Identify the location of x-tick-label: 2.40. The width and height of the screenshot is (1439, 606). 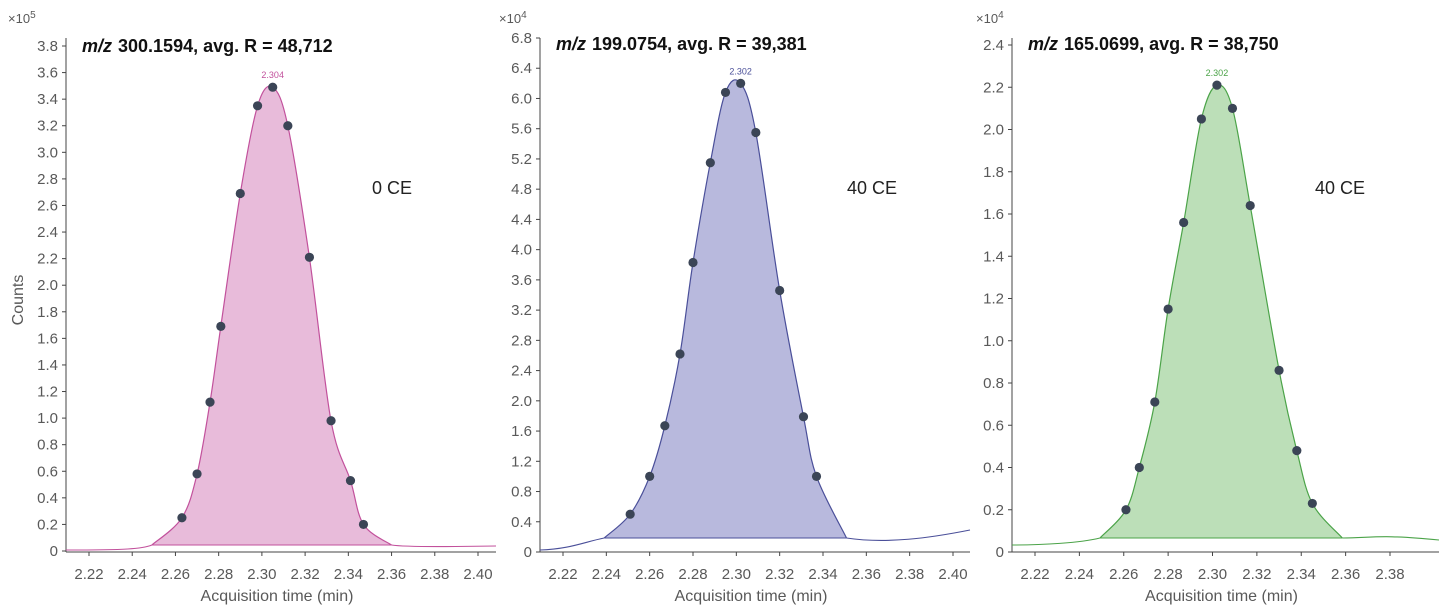
(477, 574).